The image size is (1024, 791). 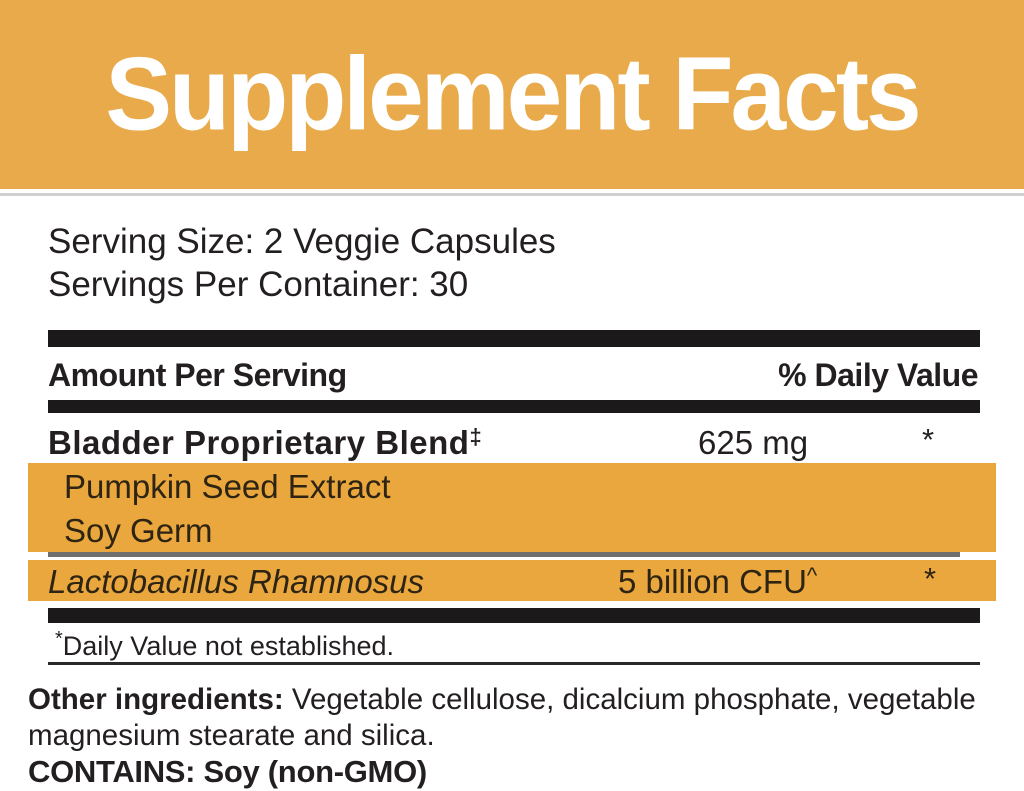 I want to click on caret-superscript: ^, so click(x=812, y=575).